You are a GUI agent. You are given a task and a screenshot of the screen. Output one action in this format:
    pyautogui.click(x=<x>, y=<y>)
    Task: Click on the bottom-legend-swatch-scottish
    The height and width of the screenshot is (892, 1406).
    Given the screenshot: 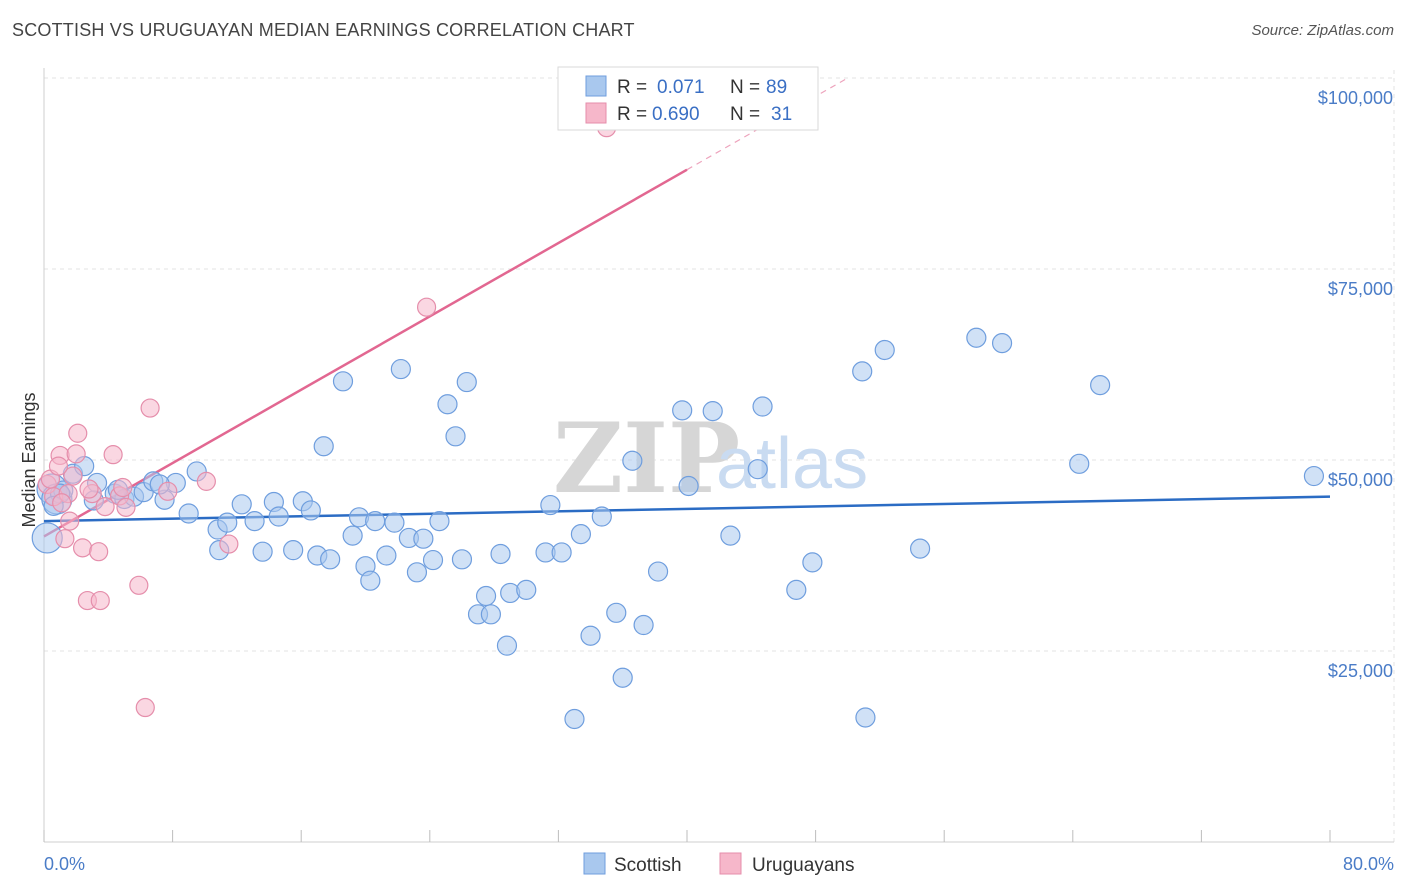 What is the action you would take?
    pyautogui.click(x=594, y=863)
    